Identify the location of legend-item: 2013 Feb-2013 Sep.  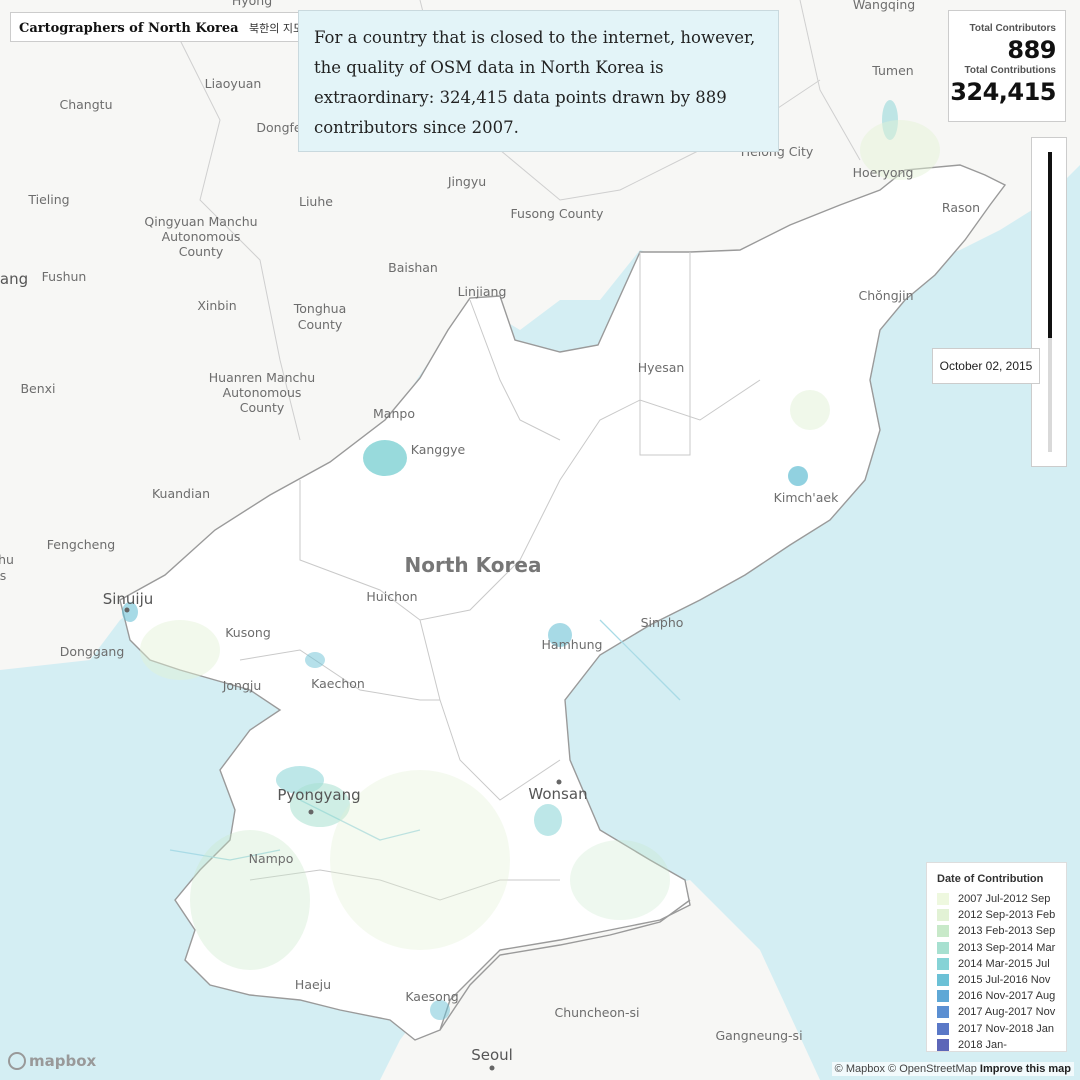
(1001, 931).